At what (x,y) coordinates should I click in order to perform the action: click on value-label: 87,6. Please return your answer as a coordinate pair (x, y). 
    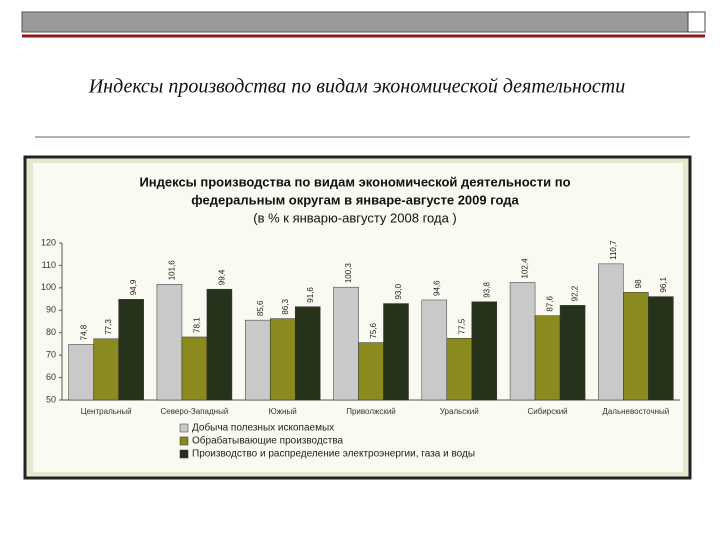
    Looking at the image, I should click on (550, 304).